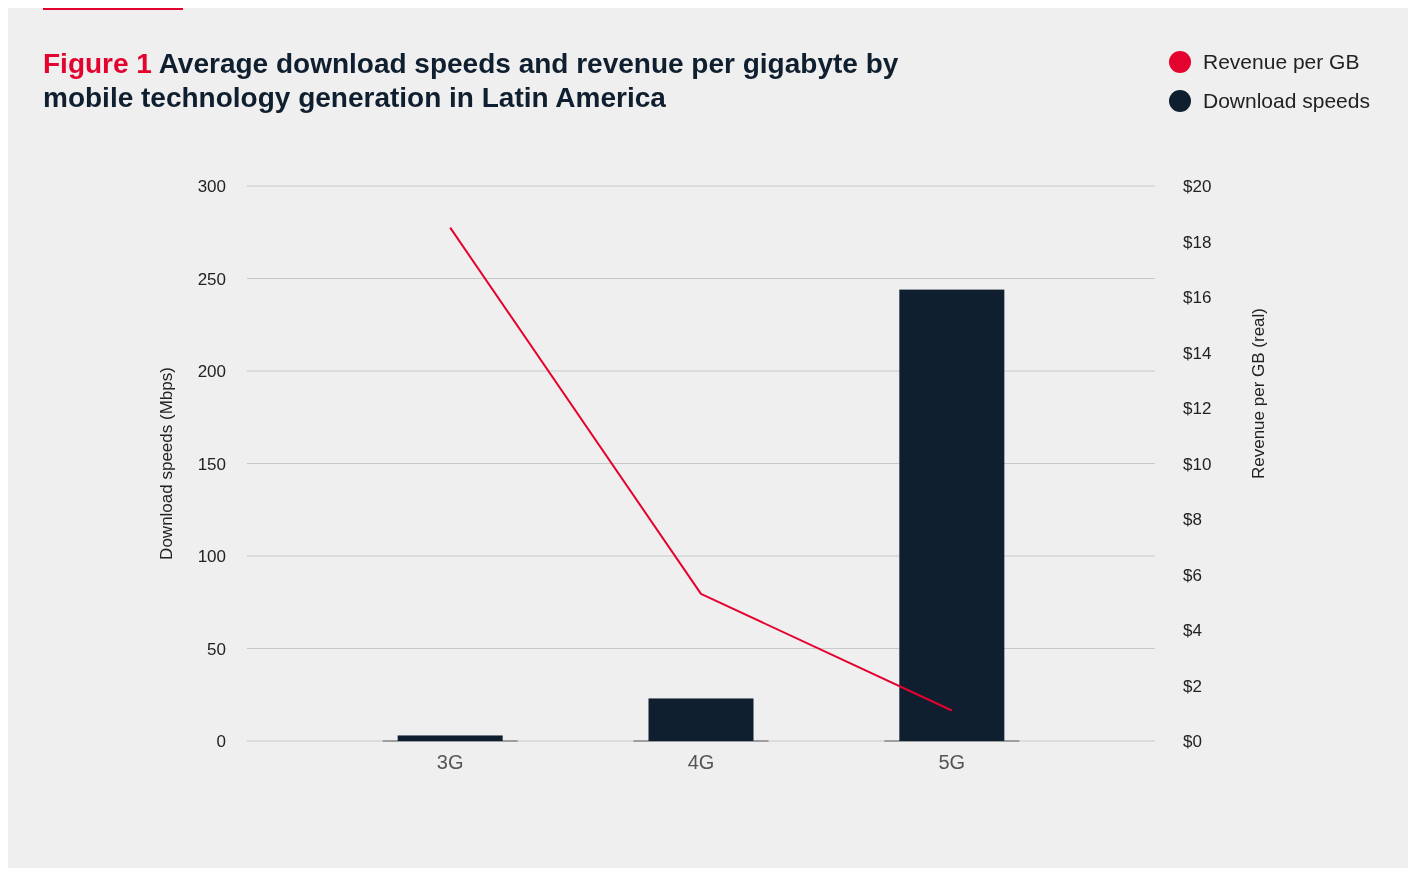  What do you see at coordinates (1258, 393) in the screenshot?
I see `y2-axis-title: Revenue per GB (real)` at bounding box center [1258, 393].